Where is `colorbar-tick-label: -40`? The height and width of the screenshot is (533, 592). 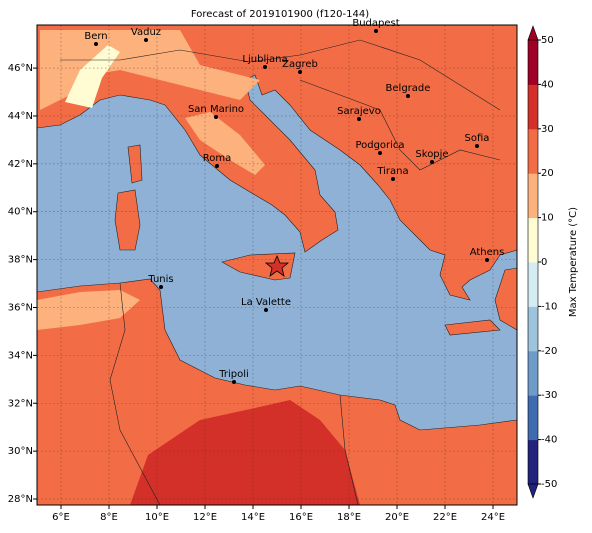 colorbar-tick-label: -40 is located at coordinates (549, 440).